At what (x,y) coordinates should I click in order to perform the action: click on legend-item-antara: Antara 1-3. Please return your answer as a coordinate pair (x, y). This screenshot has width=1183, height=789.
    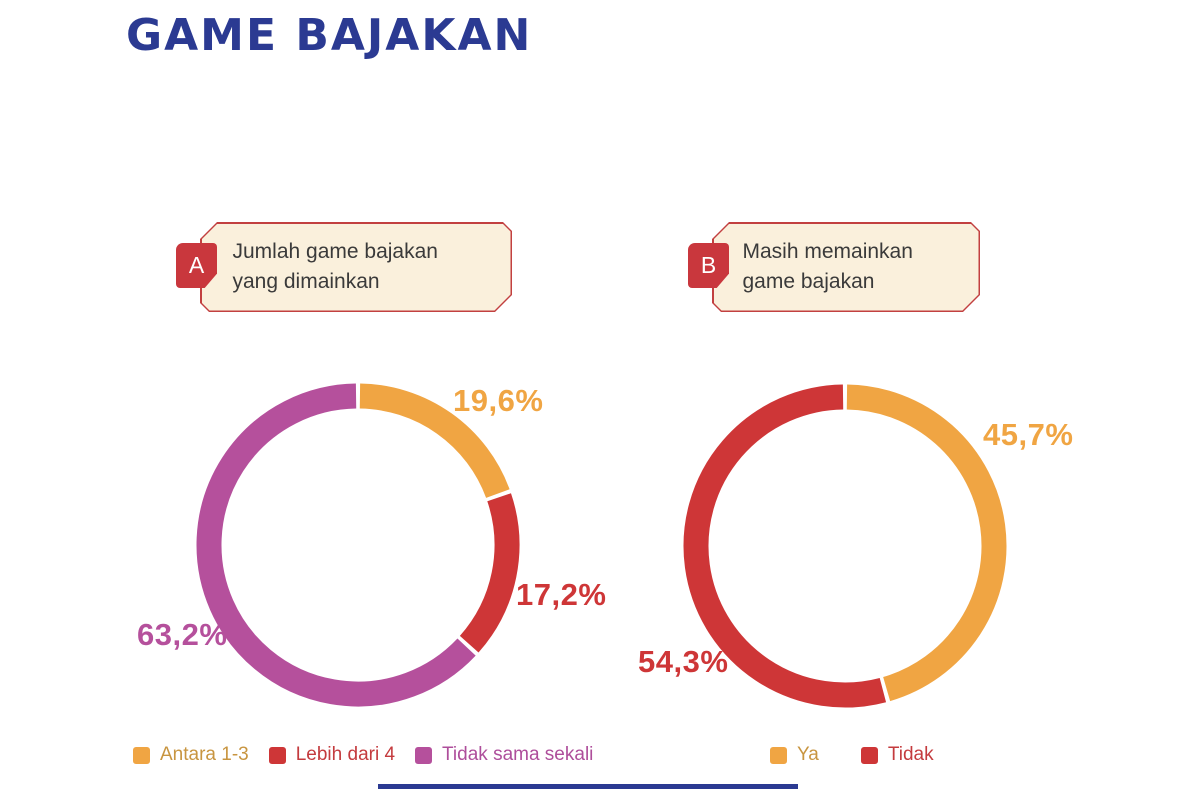
    Looking at the image, I should click on (191, 755).